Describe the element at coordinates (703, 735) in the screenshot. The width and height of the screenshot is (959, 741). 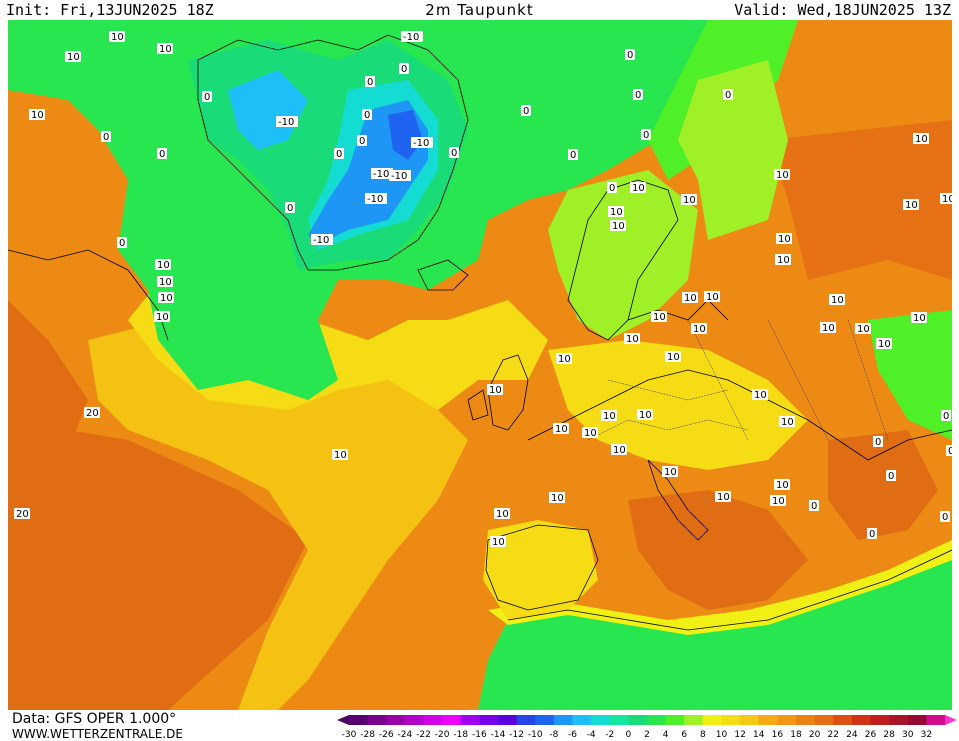
I see `legend-tick-label: 8` at that location.